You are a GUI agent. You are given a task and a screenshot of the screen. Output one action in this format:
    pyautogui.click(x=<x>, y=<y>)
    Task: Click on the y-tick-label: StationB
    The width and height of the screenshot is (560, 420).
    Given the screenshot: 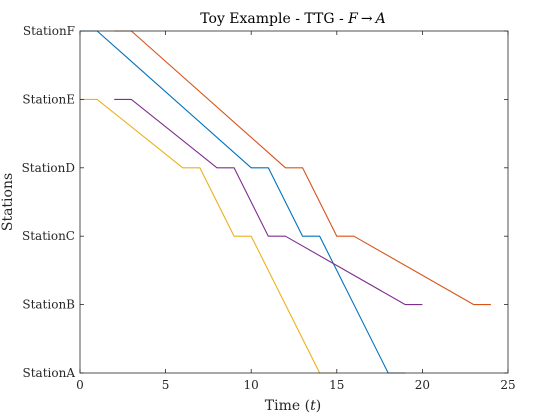 What is the action you would take?
    pyautogui.click(x=48, y=305)
    